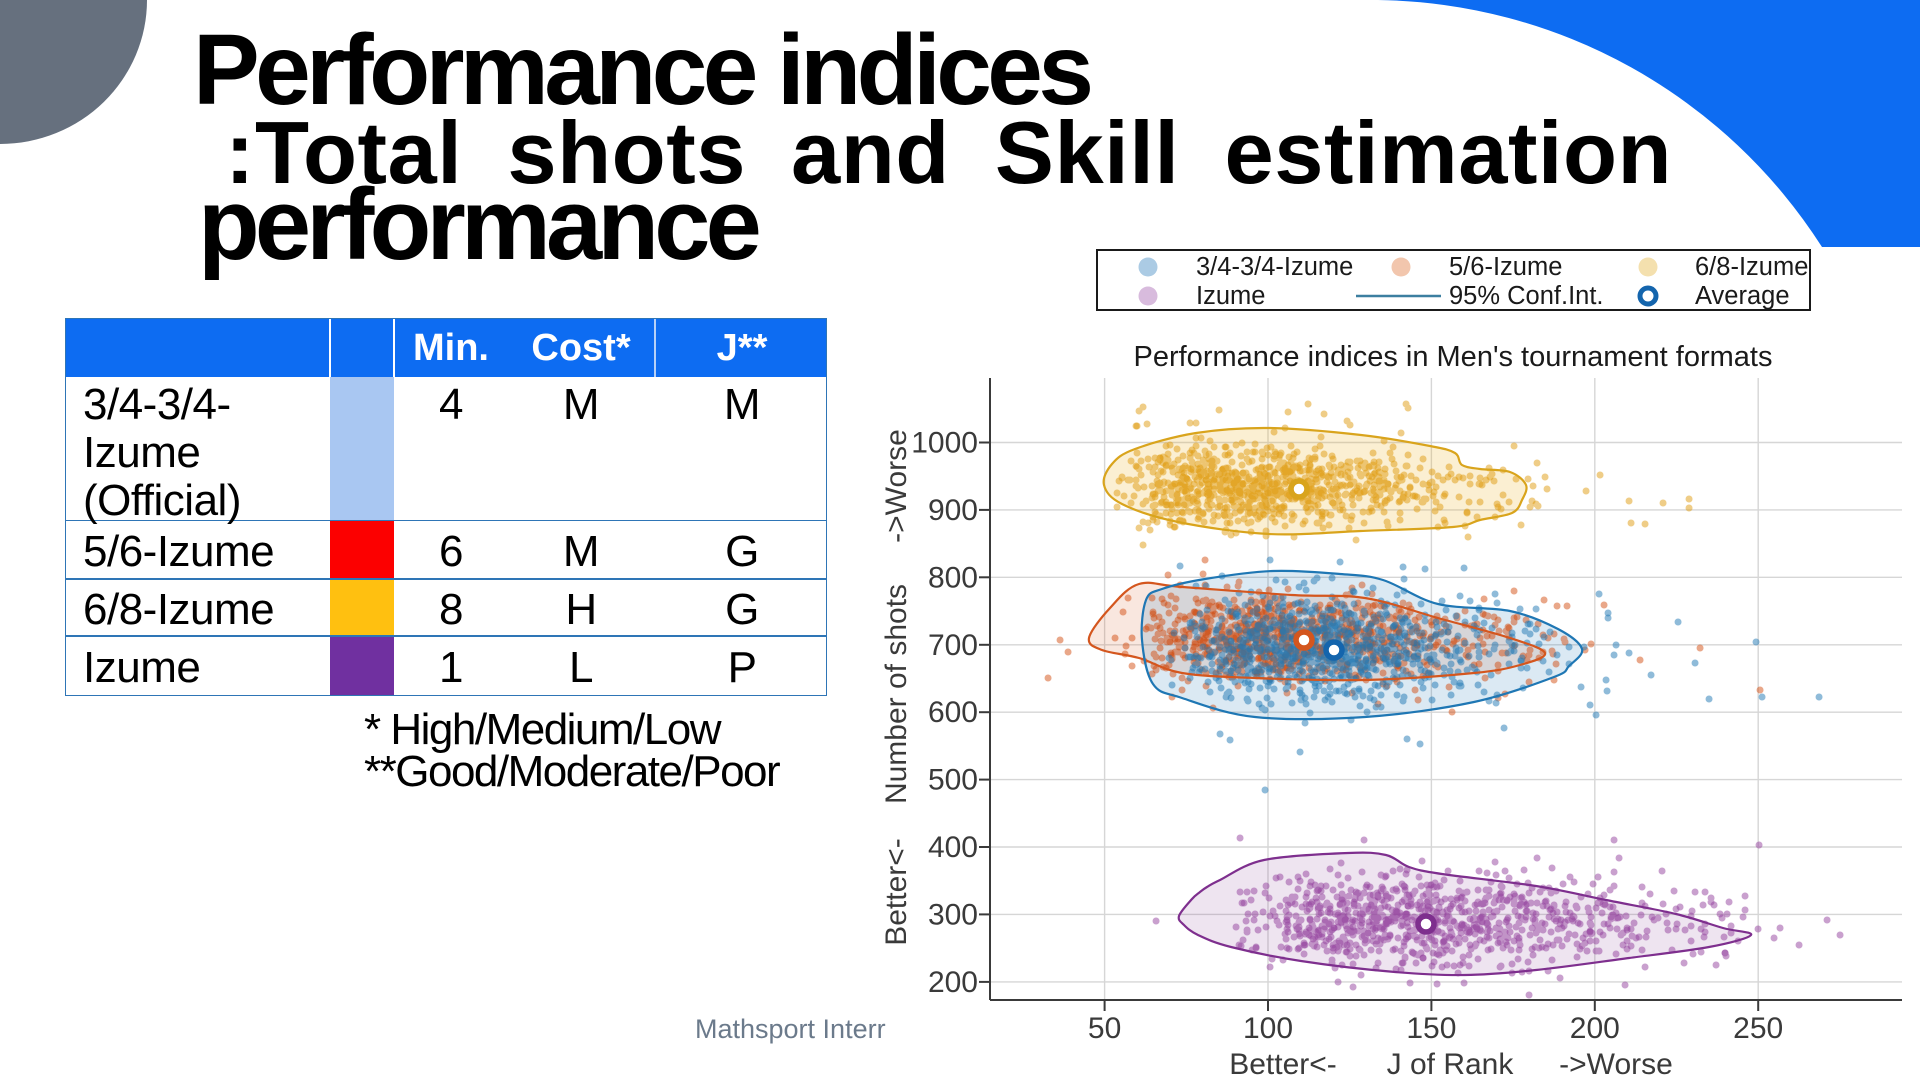  Describe the element at coordinates (1431, 1028) in the screenshot. I see `svg-text: 150` at that location.